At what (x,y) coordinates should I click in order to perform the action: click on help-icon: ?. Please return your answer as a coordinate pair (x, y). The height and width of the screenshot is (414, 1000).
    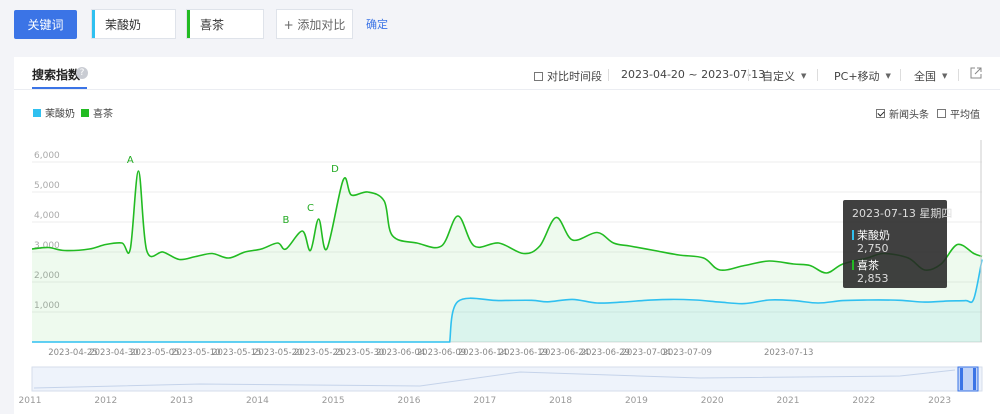
    Looking at the image, I should click on (82, 73).